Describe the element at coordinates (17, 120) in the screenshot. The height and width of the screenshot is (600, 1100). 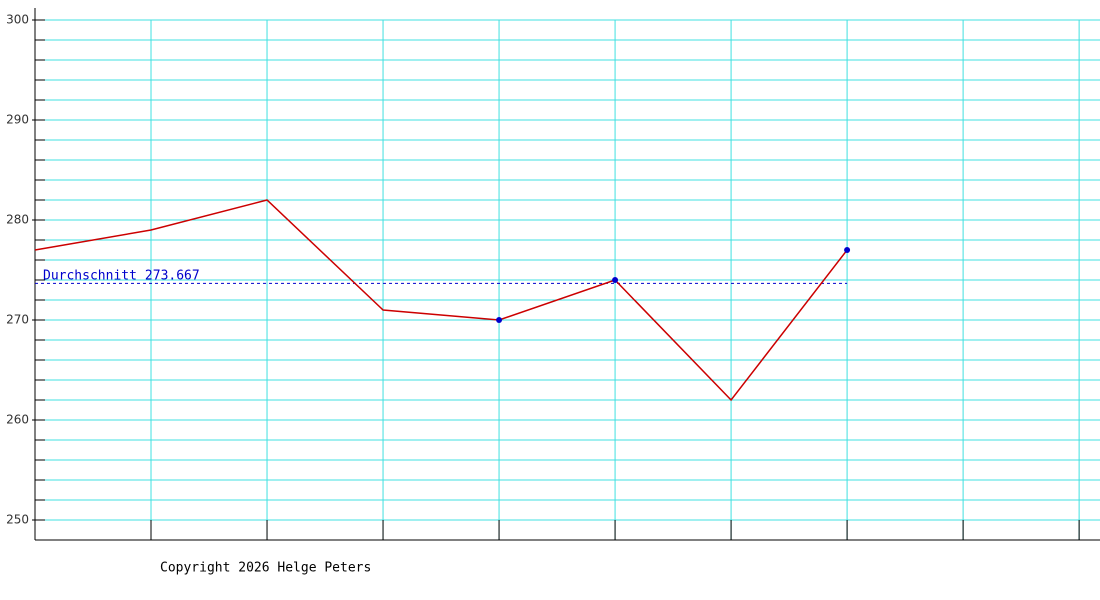
I see `y-tick-label: 290` at that location.